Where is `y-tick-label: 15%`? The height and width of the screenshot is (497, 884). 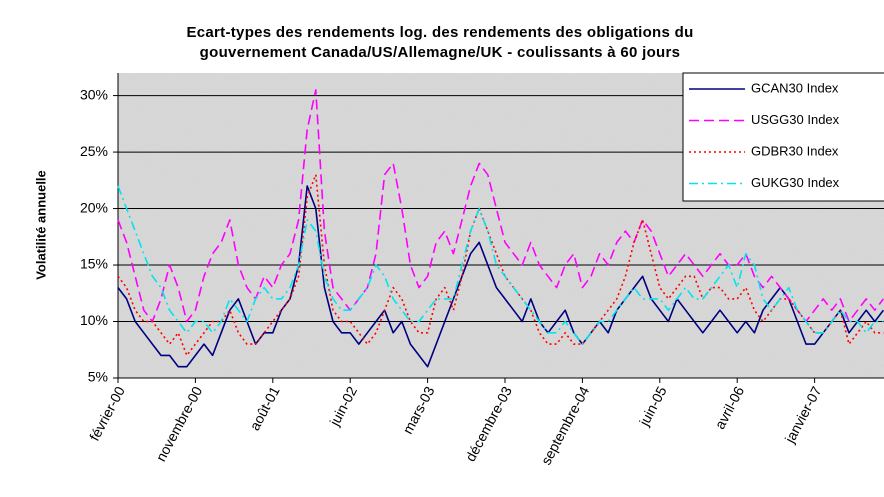 y-tick-label: 15% is located at coordinates (94, 264).